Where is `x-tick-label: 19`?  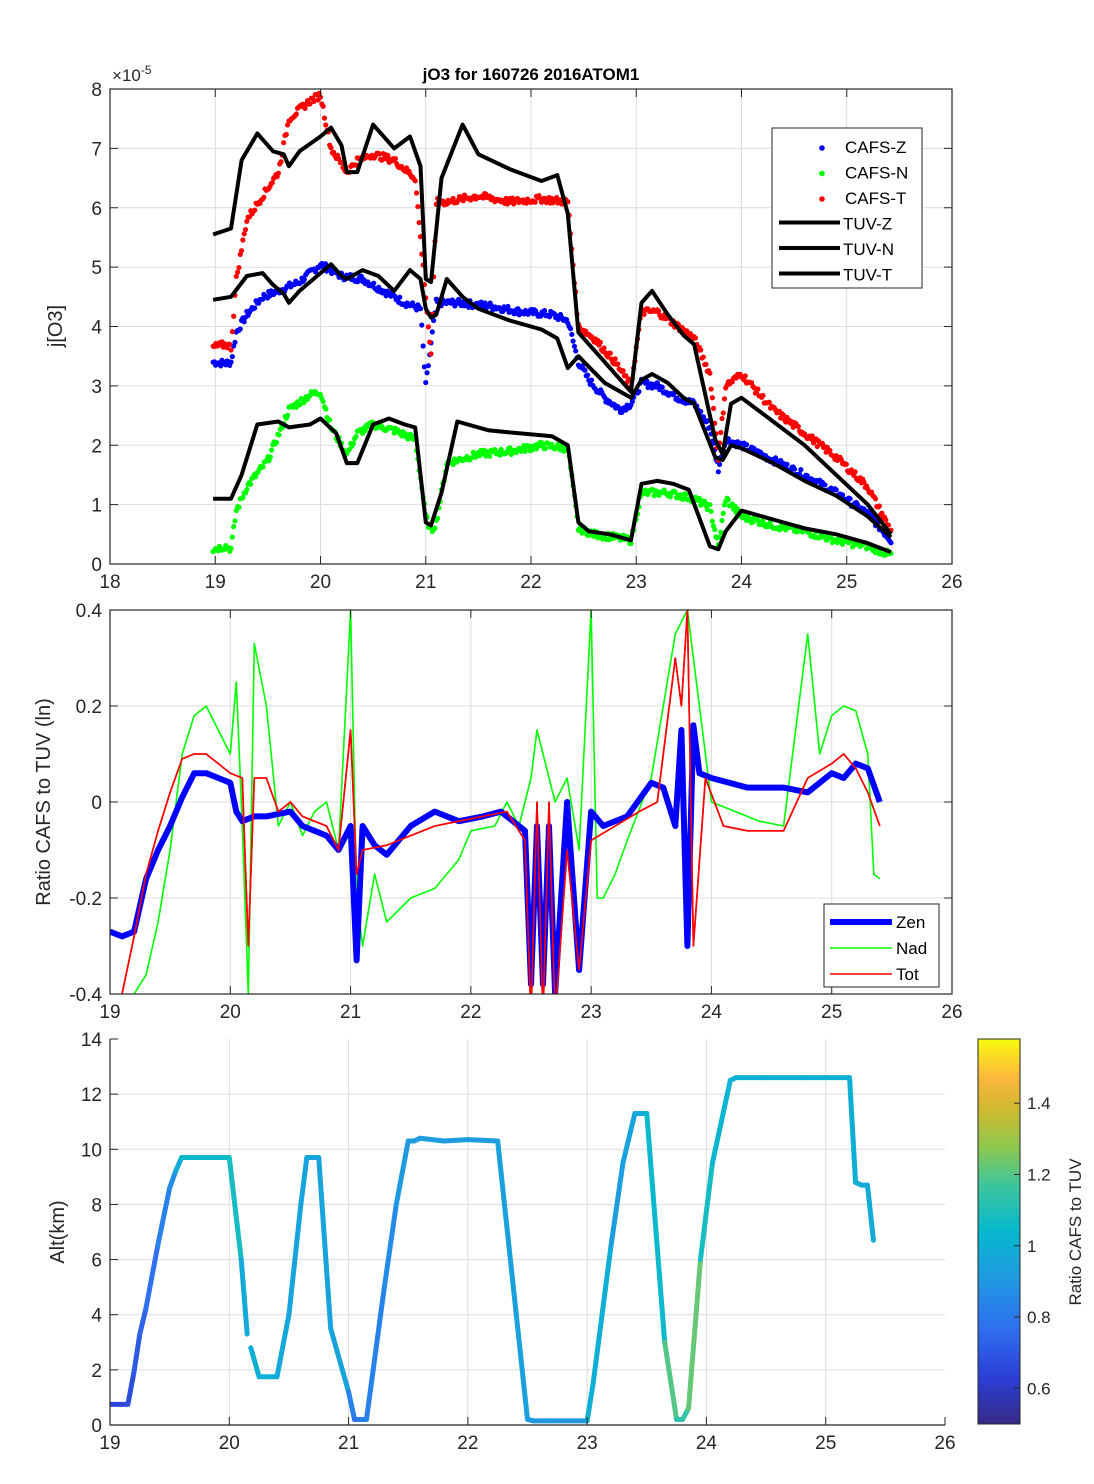 x-tick-label: 19 is located at coordinates (109, 1443).